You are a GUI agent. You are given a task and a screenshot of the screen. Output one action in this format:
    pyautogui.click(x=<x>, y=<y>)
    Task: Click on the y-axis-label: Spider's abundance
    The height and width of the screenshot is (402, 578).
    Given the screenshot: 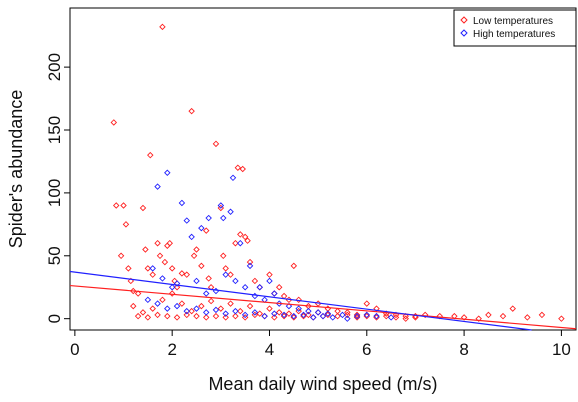 What is the action you would take?
    pyautogui.click(x=16, y=169)
    